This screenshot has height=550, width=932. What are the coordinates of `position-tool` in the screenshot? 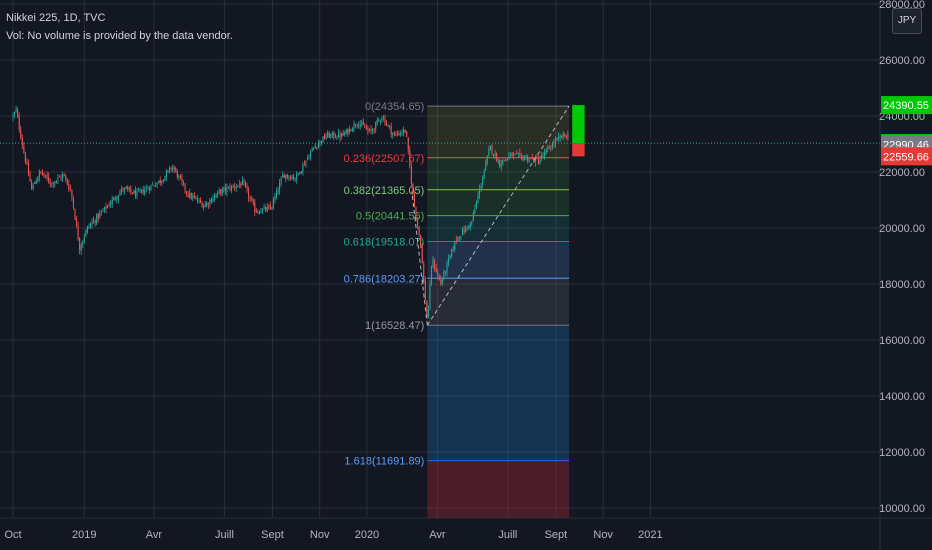 It's located at (578, 131).